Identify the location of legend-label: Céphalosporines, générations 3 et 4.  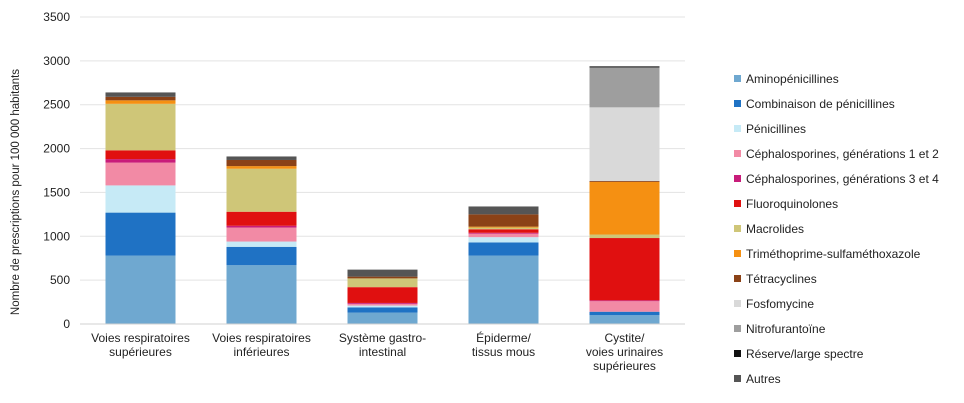
(842, 178).